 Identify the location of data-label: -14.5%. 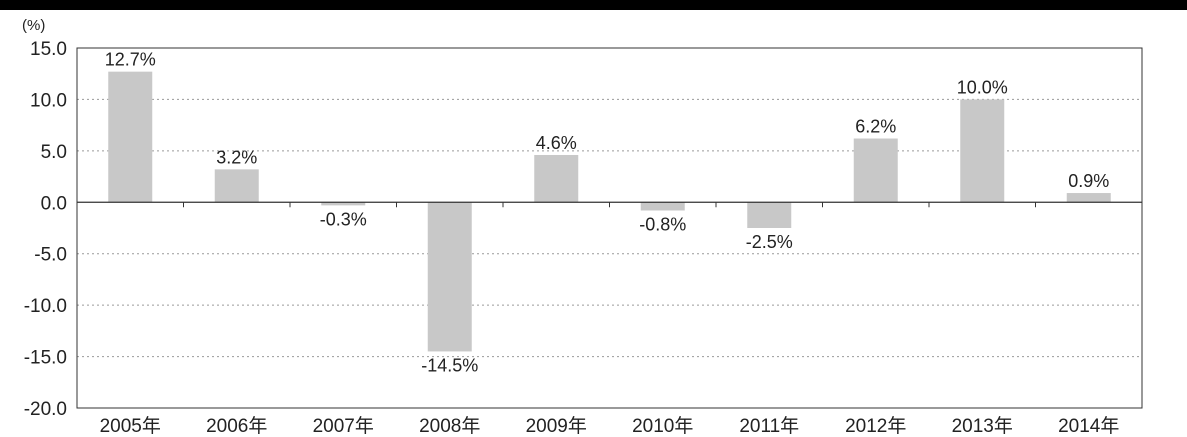
(449, 365).